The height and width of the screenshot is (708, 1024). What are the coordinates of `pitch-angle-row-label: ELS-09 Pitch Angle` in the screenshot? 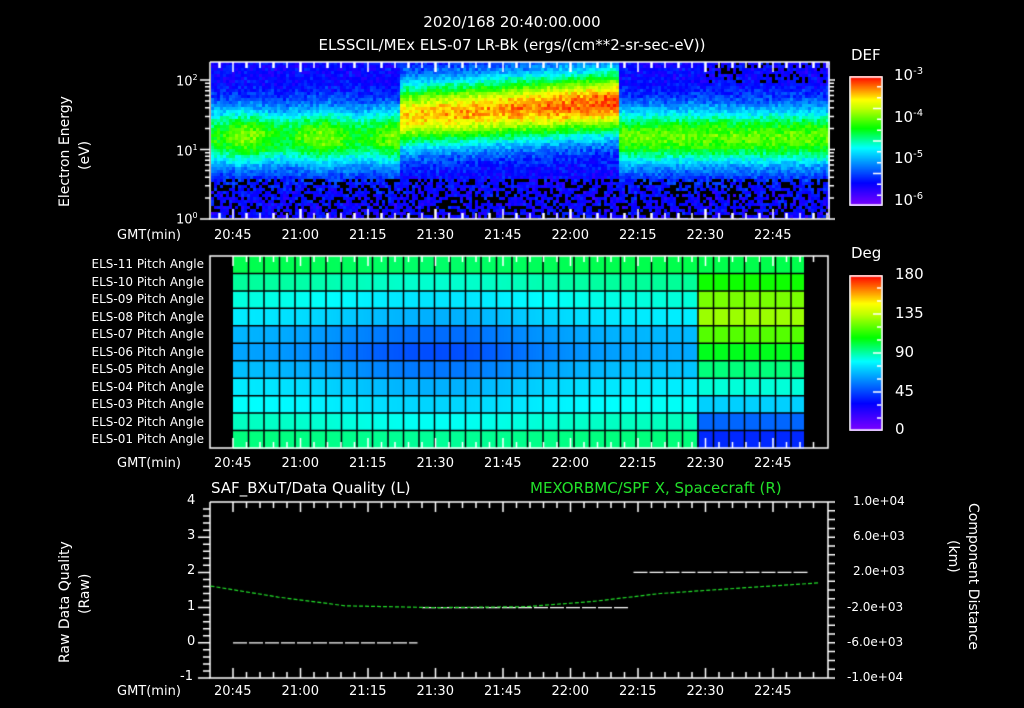 It's located at (147, 299).